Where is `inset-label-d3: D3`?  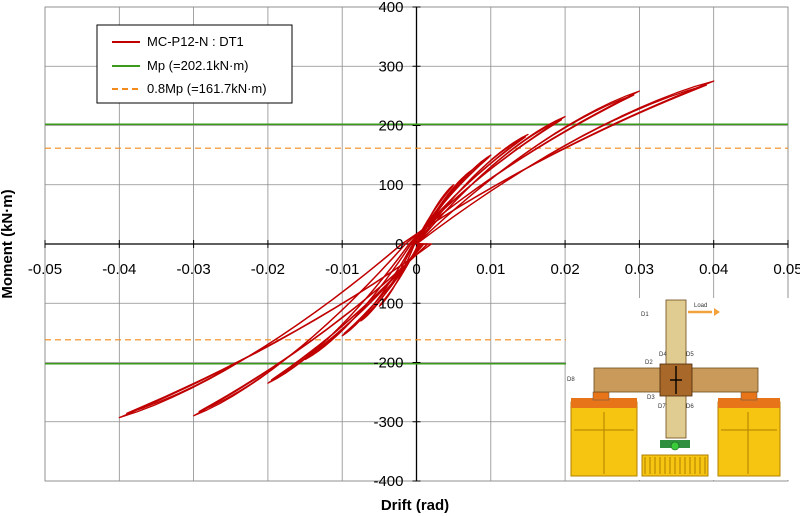
inset-label-d3: D3 is located at coordinates (651, 398).